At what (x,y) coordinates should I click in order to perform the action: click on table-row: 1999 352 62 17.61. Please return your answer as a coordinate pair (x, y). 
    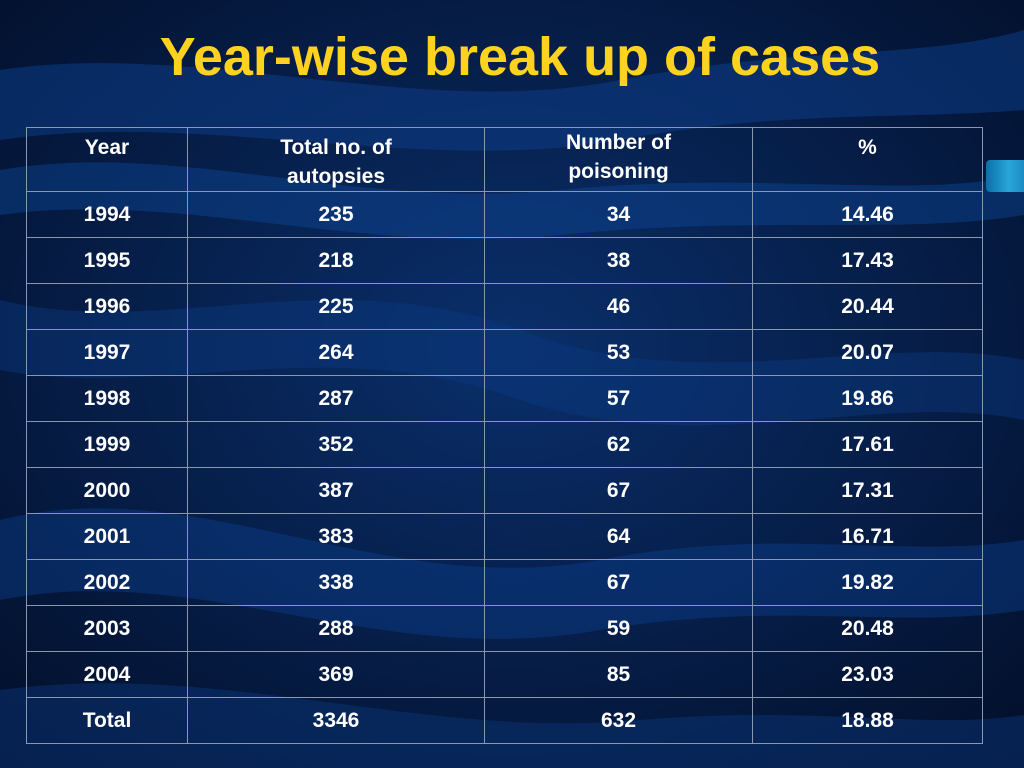
    Looking at the image, I should click on (504, 444).